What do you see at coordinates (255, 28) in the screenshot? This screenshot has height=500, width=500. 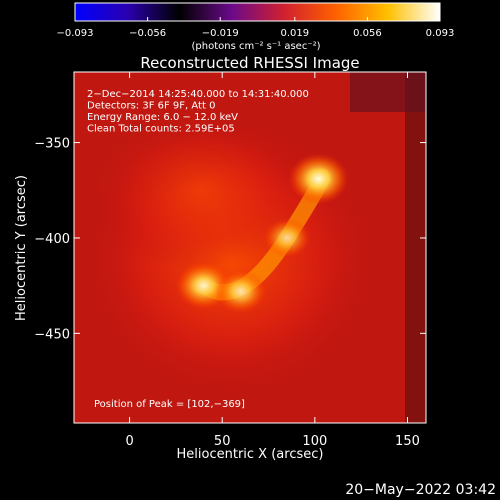 I see `colorbar-ticks: −0.093 −0.056 −0.019 0.019 0.056 0.093` at bounding box center [255, 28].